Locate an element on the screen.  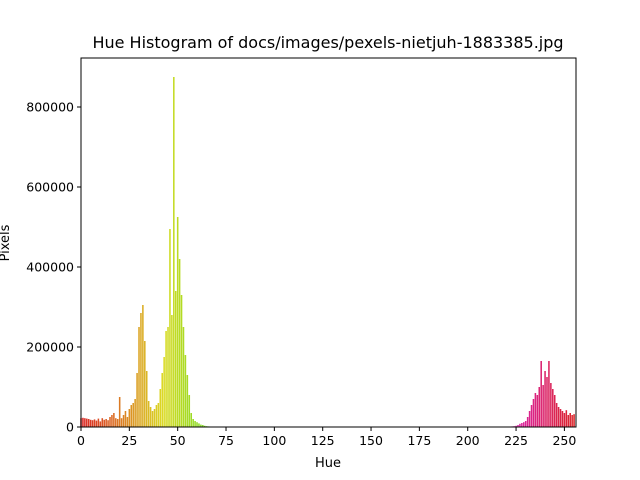
x-tick-label: 200 is located at coordinates (468, 440).